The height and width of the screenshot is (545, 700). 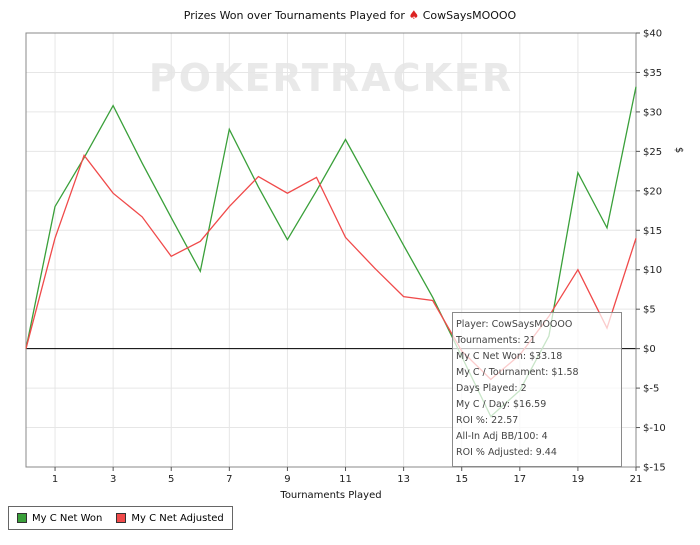 I want to click on y-tick-label: $40, so click(x=652, y=34).